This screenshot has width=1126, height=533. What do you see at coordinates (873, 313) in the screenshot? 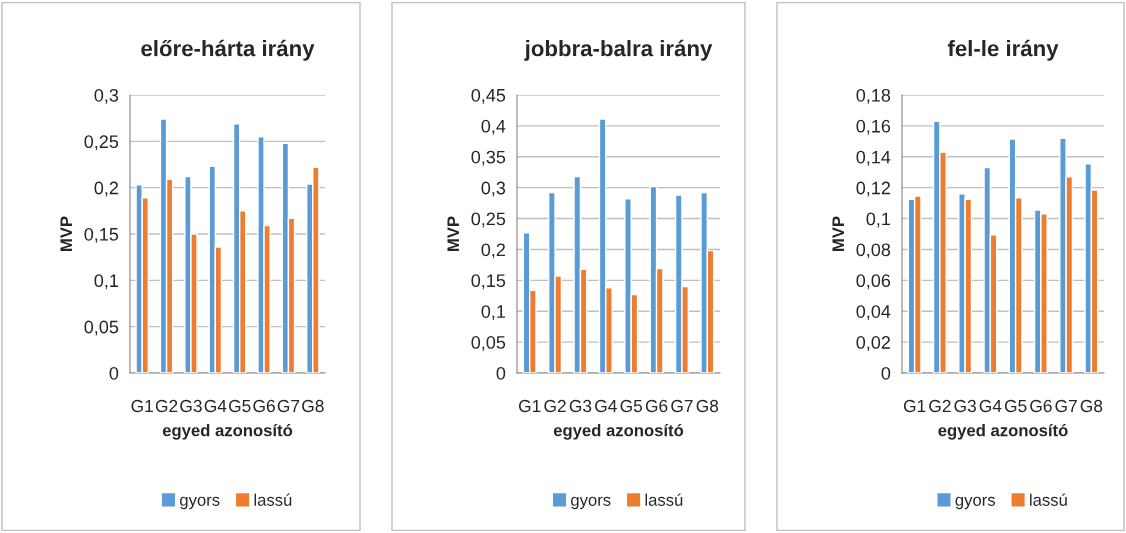
I see `y-tick-label: 0,04` at bounding box center [873, 313].